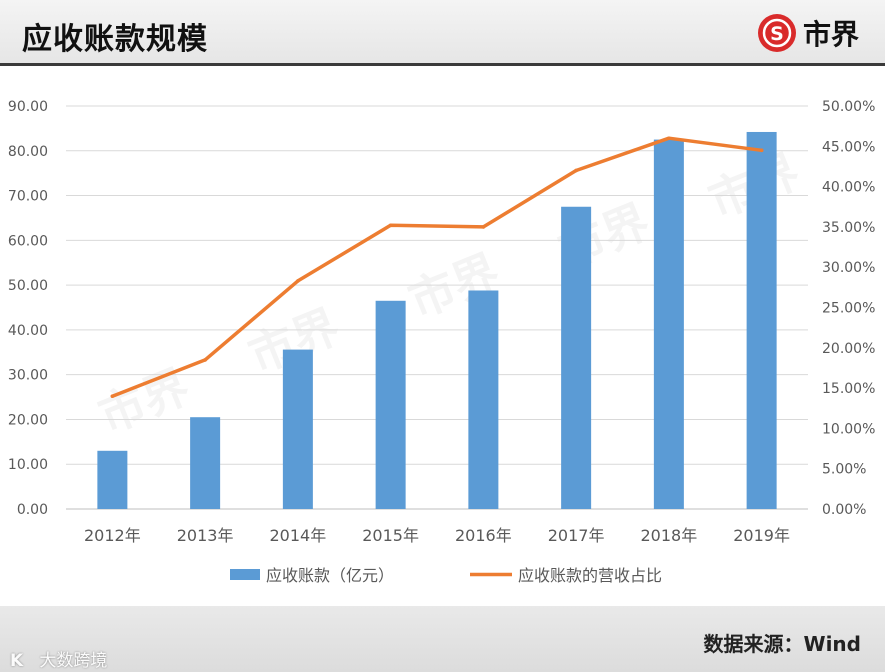 This screenshot has width=885, height=672. I want to click on y-left-tick-label: 30.00, so click(28, 376).